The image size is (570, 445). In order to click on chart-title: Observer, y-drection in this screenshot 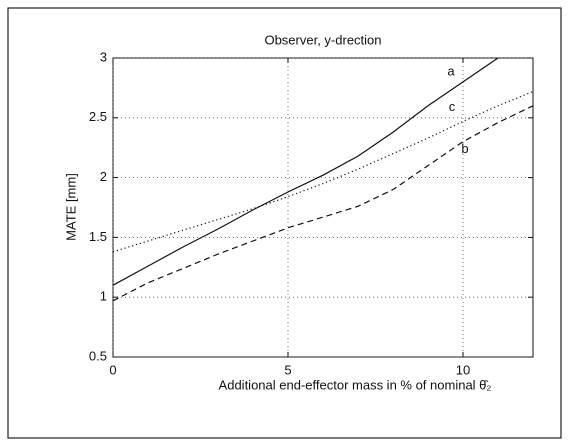, I will do `click(322, 39)`.